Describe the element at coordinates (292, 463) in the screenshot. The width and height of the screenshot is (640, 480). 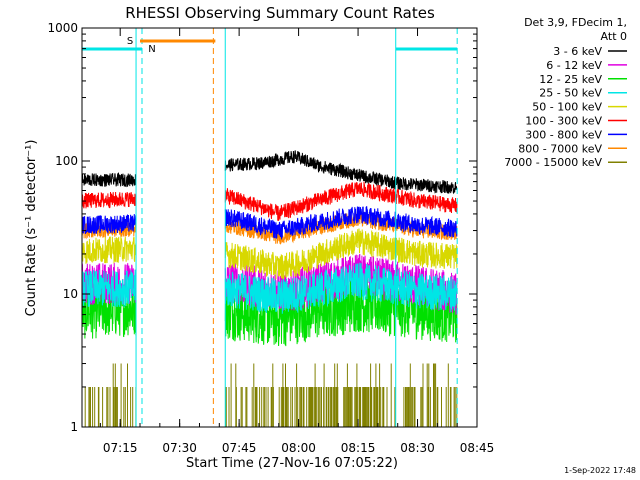
I see `x-axis-label: Start Time (27-Nov-16 07:05:22)` at that location.